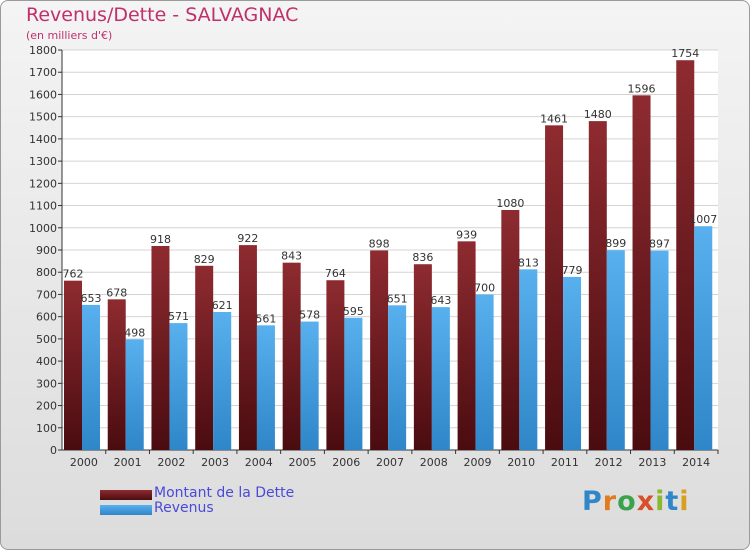 This screenshot has height=550, width=750. Describe the element at coordinates (171, 462) in the screenshot. I see `x-tick-label: 2002` at that location.